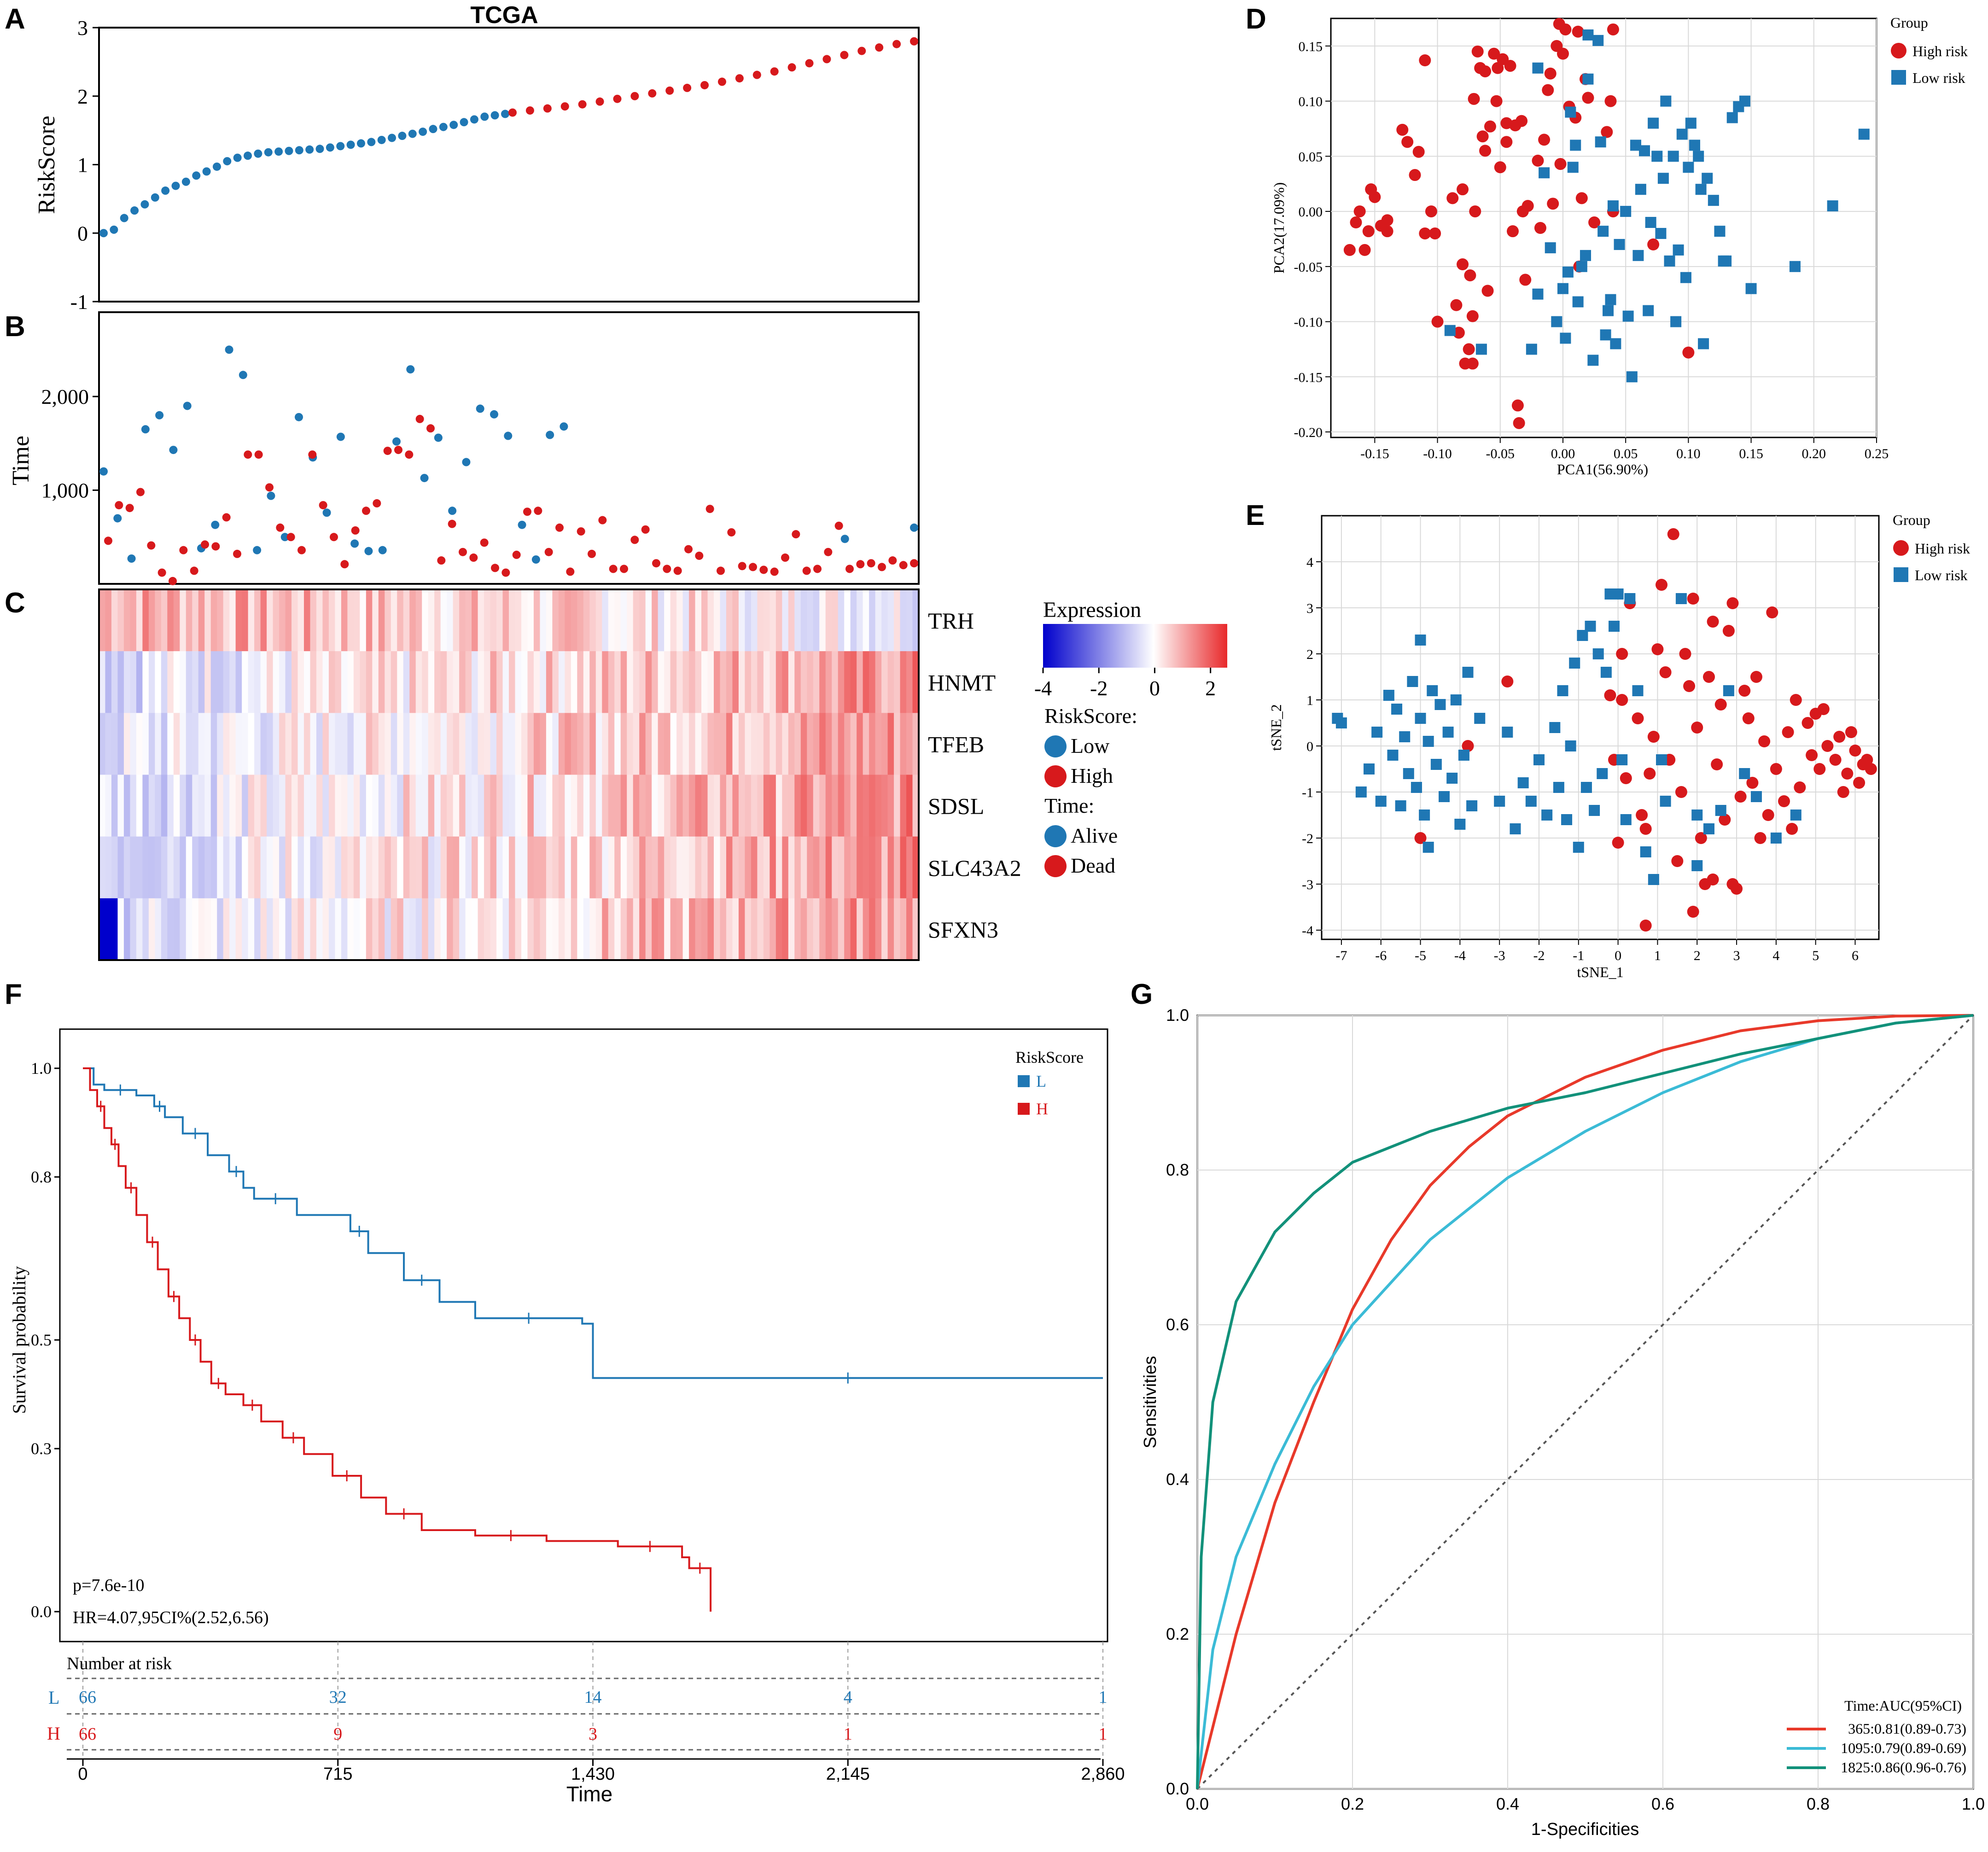 This screenshot has height=1852, width=1988. Describe the element at coordinates (82, 233) in the screenshot. I see `panel-a-ytick-label: 0` at that location.